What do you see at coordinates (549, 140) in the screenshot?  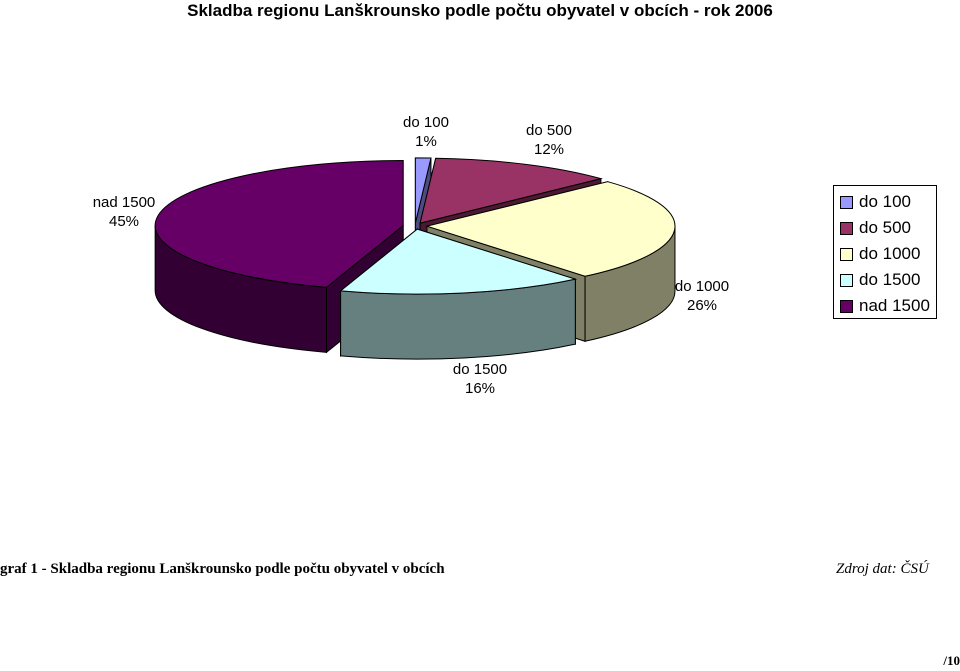 I see `data-label-do-500: do 500 12%` at bounding box center [549, 140].